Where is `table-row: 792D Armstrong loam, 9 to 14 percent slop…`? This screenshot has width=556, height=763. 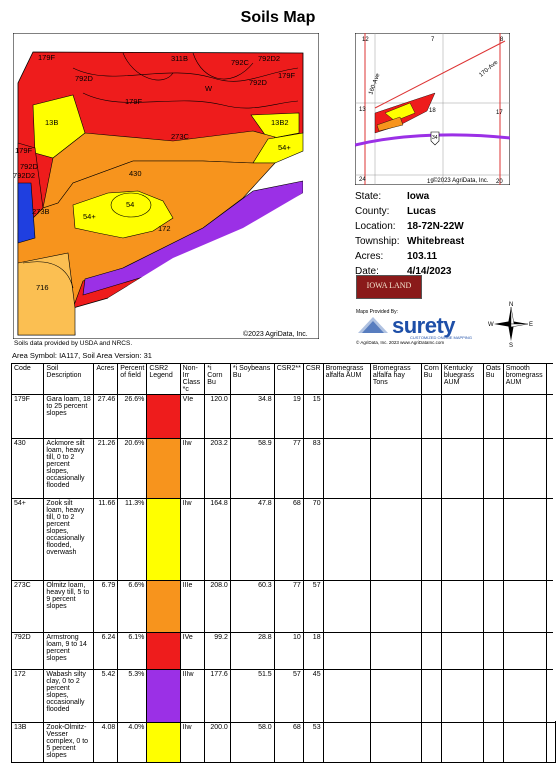 table-row: 792D Armstrong loam, 9 to 14 percent slop… is located at coordinates (283, 651).